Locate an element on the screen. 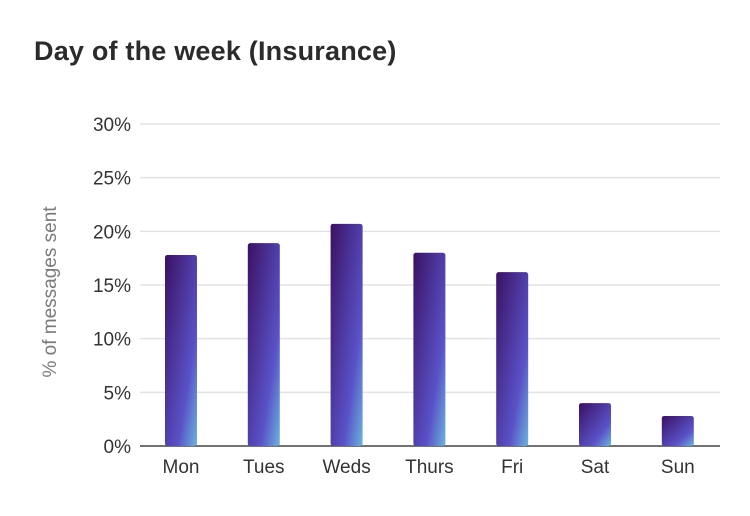 The height and width of the screenshot is (516, 750). x-tick-label-sun: Sun is located at coordinates (678, 467).